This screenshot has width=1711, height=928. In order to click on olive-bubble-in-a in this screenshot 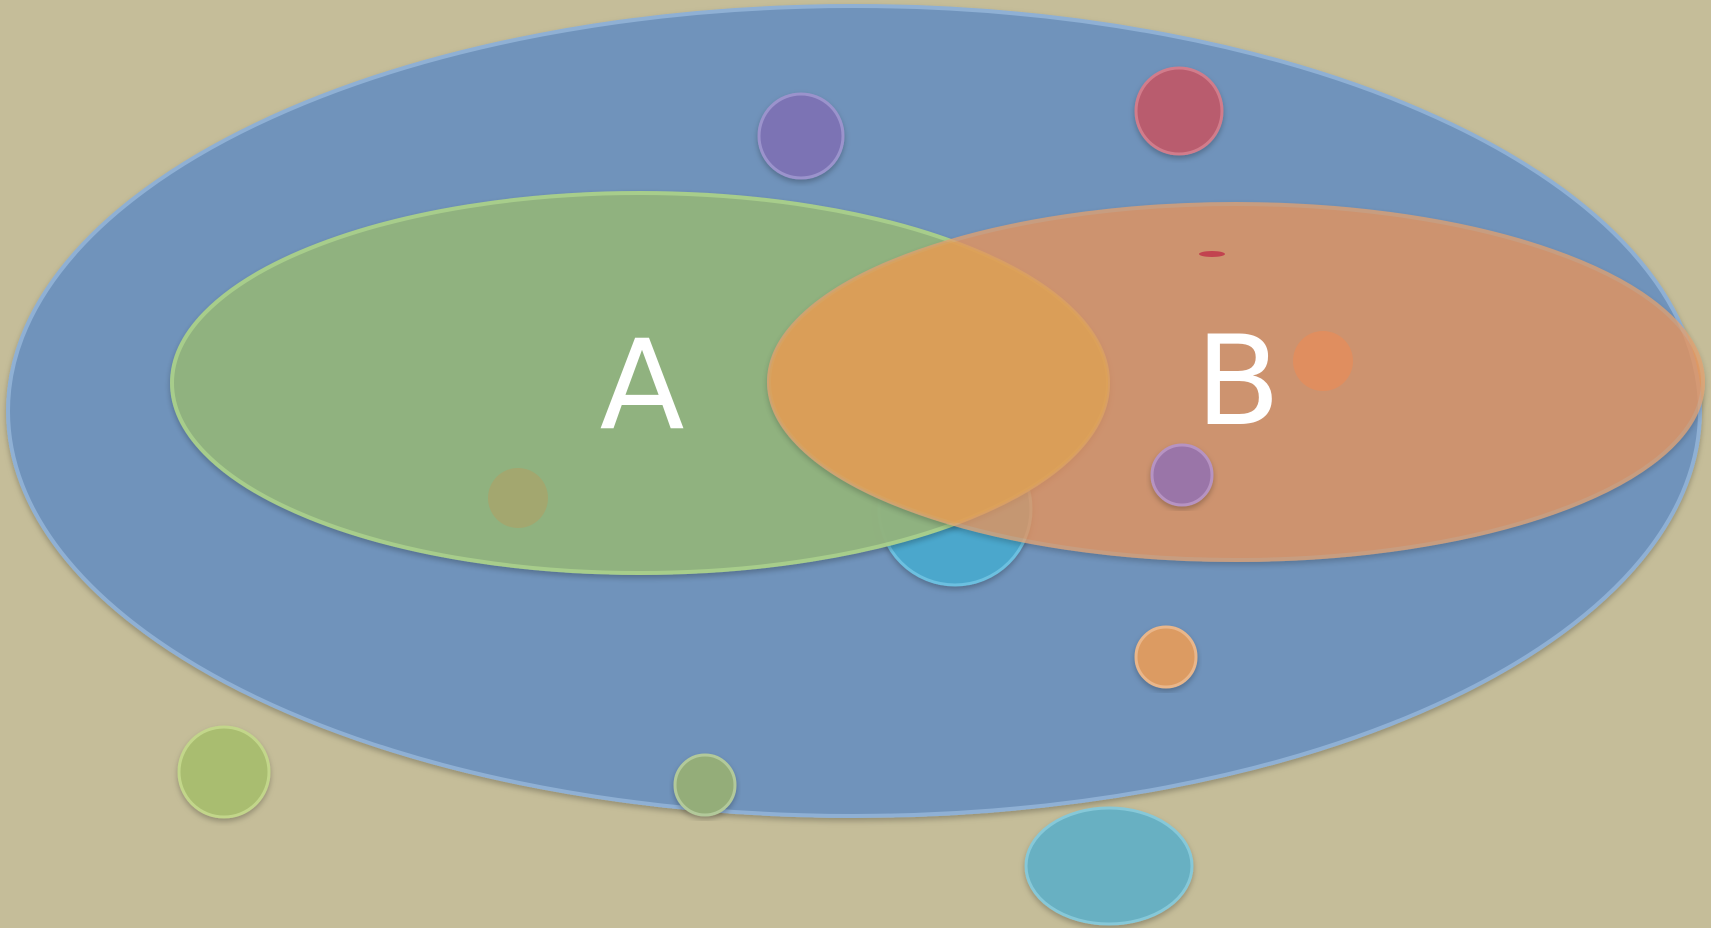, I will do `click(518, 498)`.